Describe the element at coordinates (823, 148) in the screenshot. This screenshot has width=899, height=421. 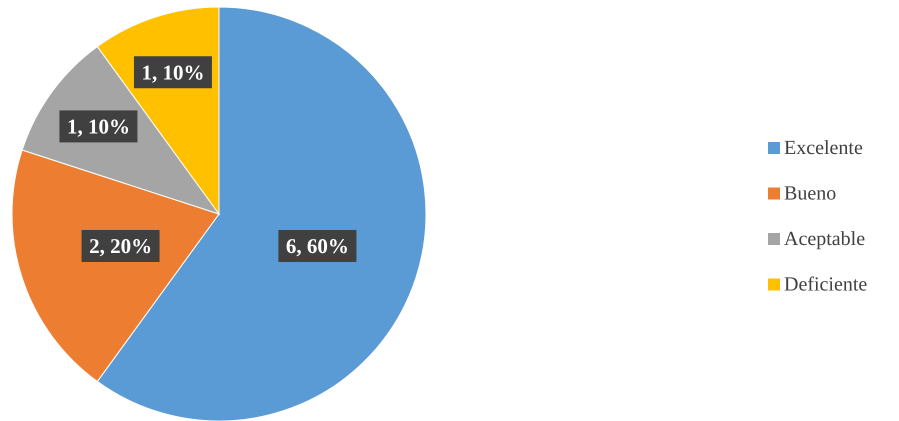
I see `legend-label: Excelente` at that location.